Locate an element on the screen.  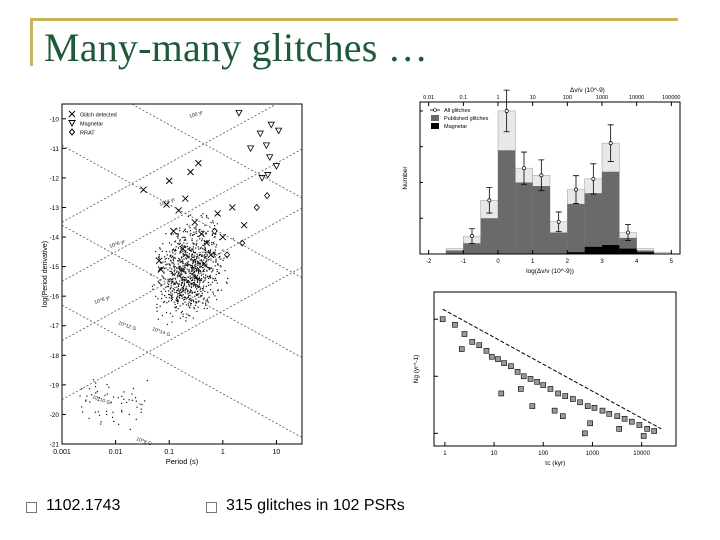
accent-bar-vertical is located at coordinates (31, 42).